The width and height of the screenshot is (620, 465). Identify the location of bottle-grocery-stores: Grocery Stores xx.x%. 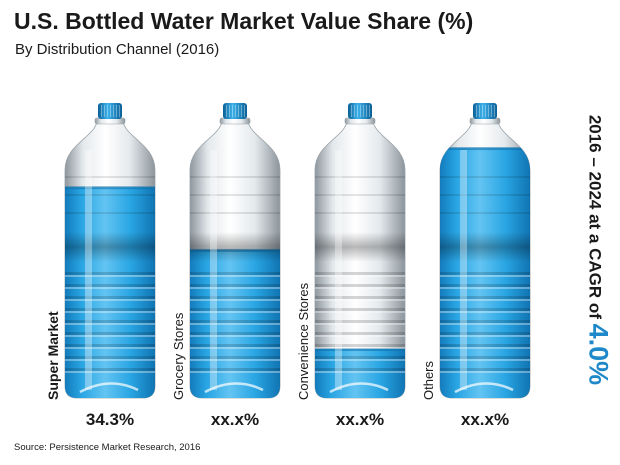
(226, 266).